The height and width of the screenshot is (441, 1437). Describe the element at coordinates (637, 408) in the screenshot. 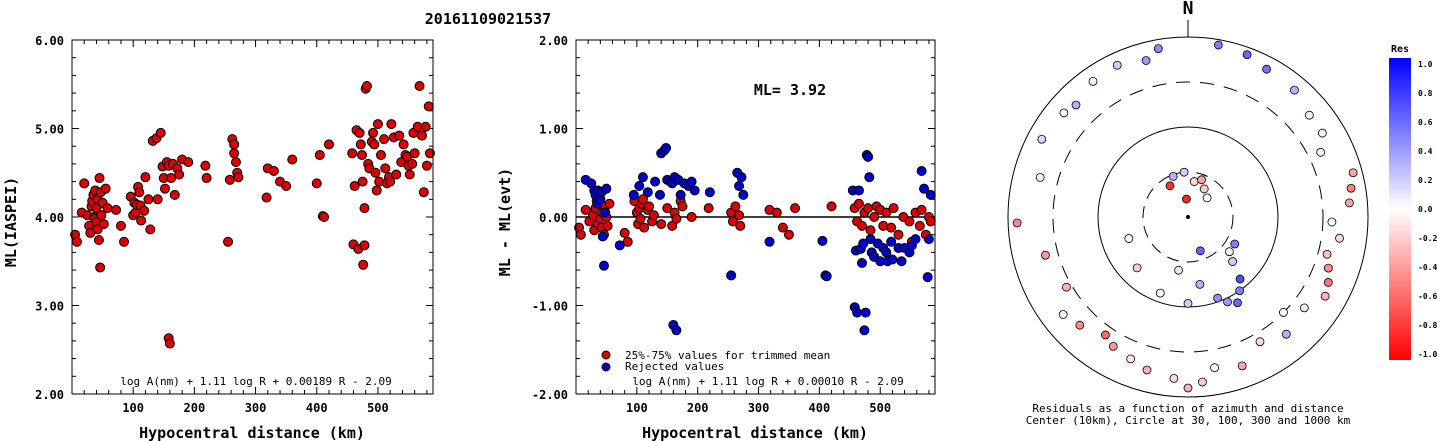

I see `x-tick-label: 100` at that location.